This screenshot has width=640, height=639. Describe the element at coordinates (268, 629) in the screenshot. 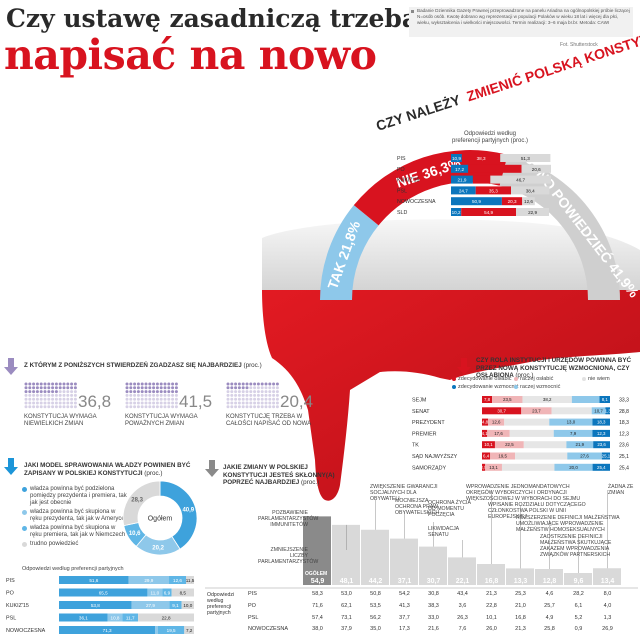

I see `changes-table-party: NOWOCZESNA` at that location.